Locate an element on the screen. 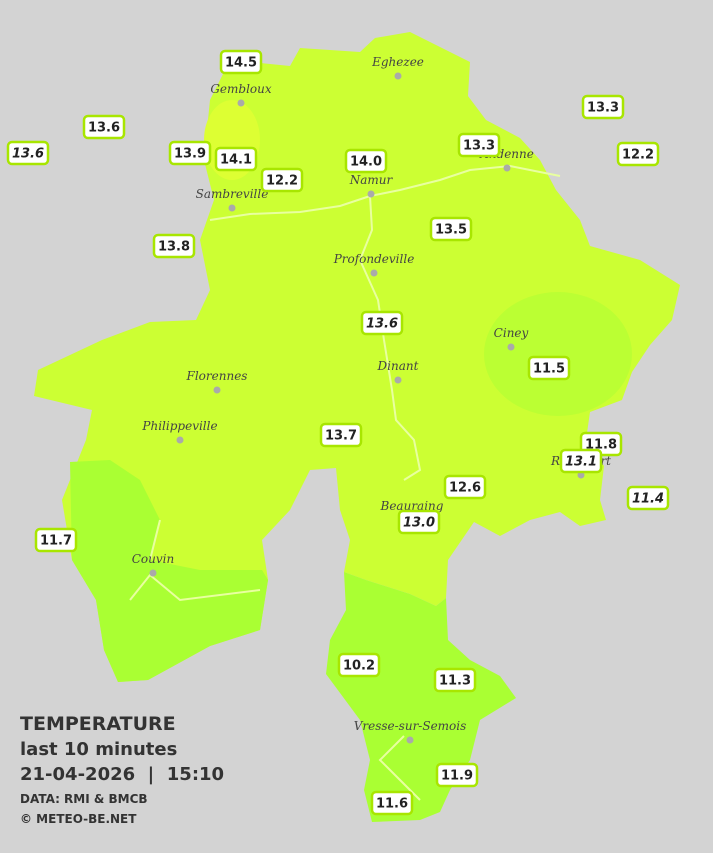 The height and width of the screenshot is (853, 713). south-region is located at coordinates (169, 571).